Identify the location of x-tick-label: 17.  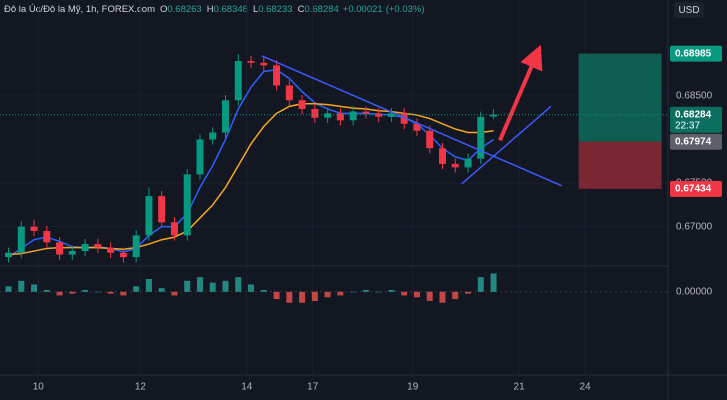
(313, 387).